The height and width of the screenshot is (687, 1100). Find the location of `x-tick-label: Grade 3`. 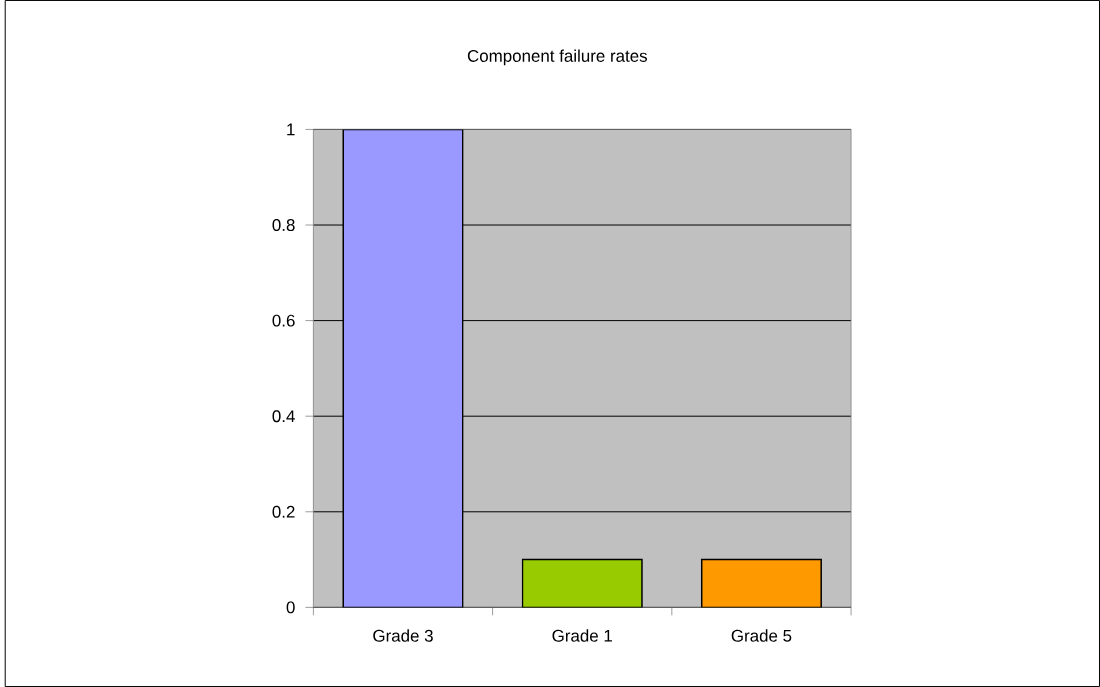

x-tick-label: Grade 3 is located at coordinates (403, 635).